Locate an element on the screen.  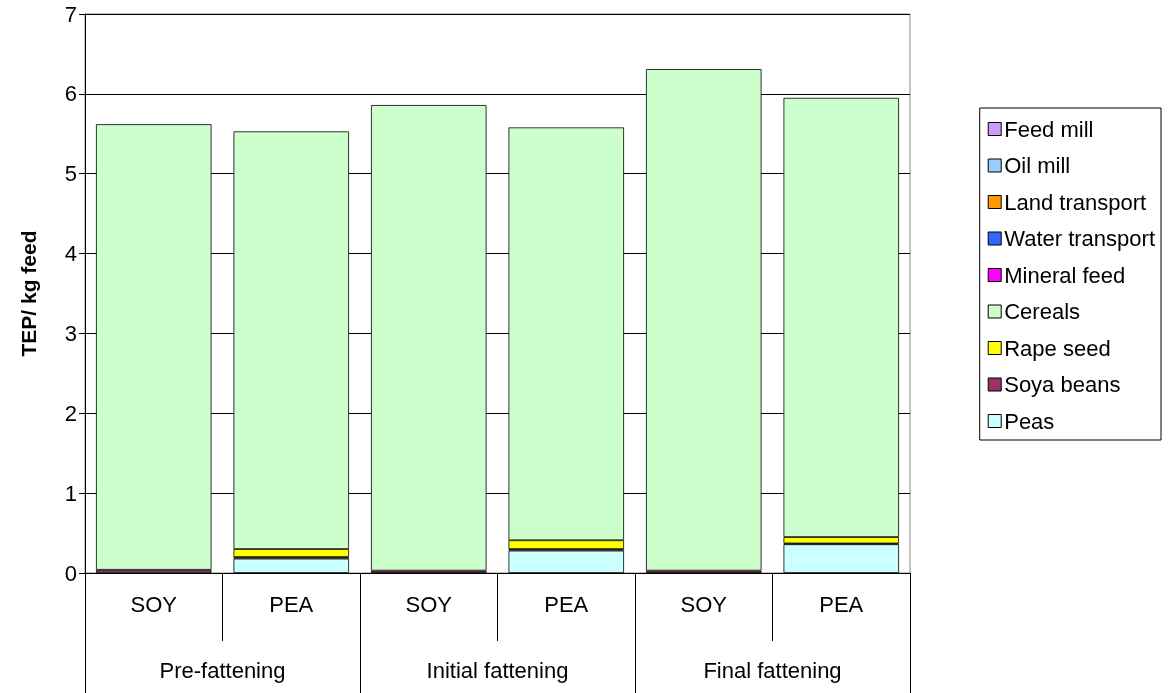
y-tick-label: 5 is located at coordinates (70, 174).